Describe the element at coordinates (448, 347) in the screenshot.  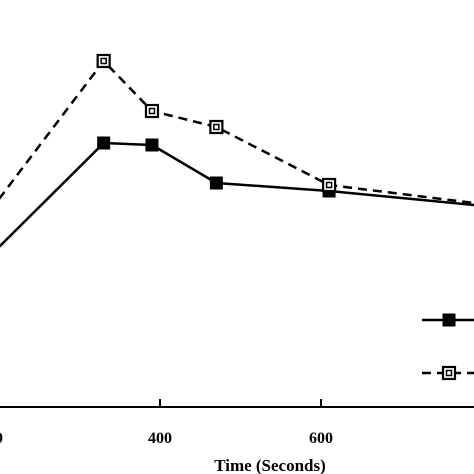
I see `legend` at that location.